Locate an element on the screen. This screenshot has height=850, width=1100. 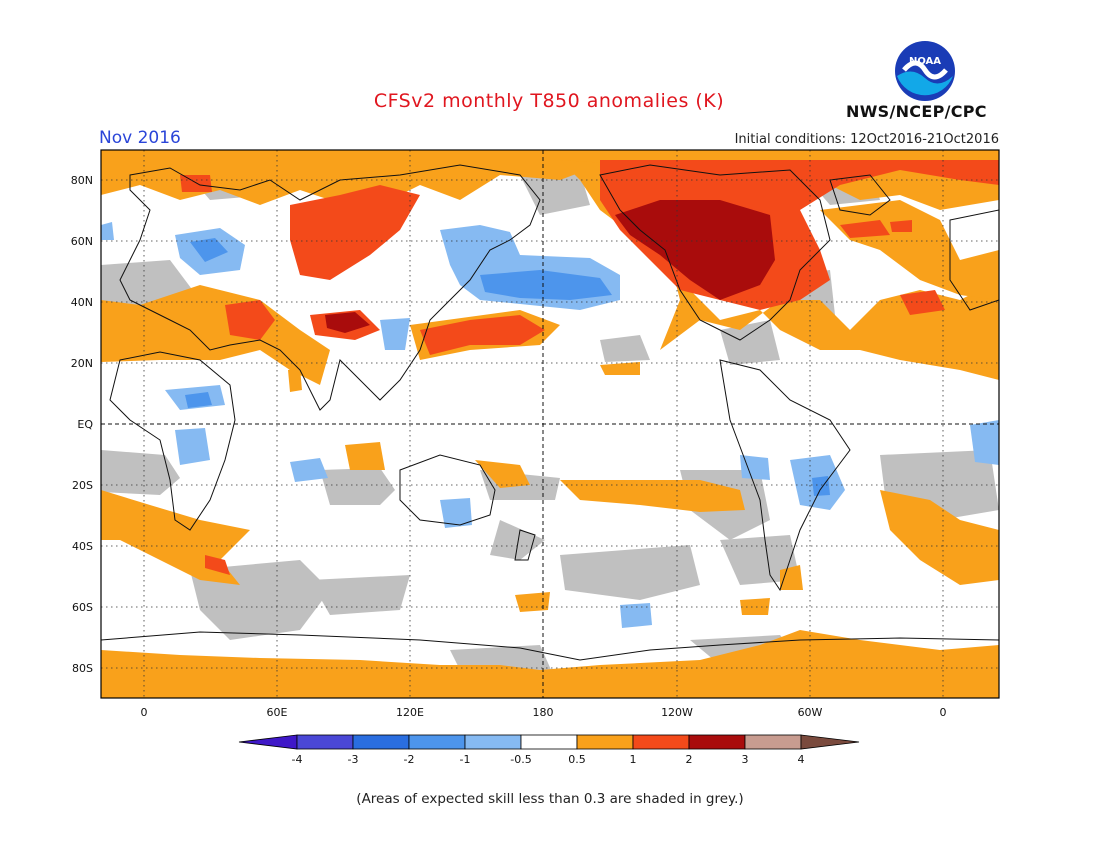
colorbar: -4 -3 -2 -1 -0.5 0.5 1 2 3 4 is located at coordinates (549, 750).